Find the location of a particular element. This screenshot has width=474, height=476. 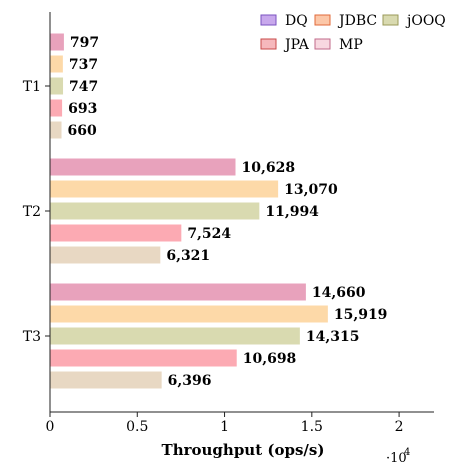

bar-t3-dq is located at coordinates (178, 292).